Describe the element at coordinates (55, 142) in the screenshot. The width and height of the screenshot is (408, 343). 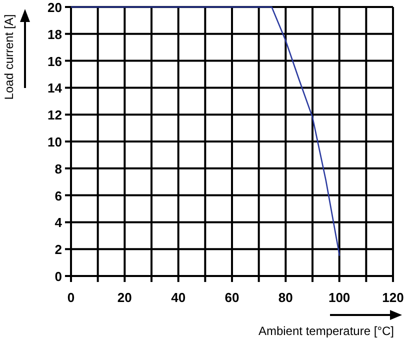
I see `y-tick-label: 10` at that location.